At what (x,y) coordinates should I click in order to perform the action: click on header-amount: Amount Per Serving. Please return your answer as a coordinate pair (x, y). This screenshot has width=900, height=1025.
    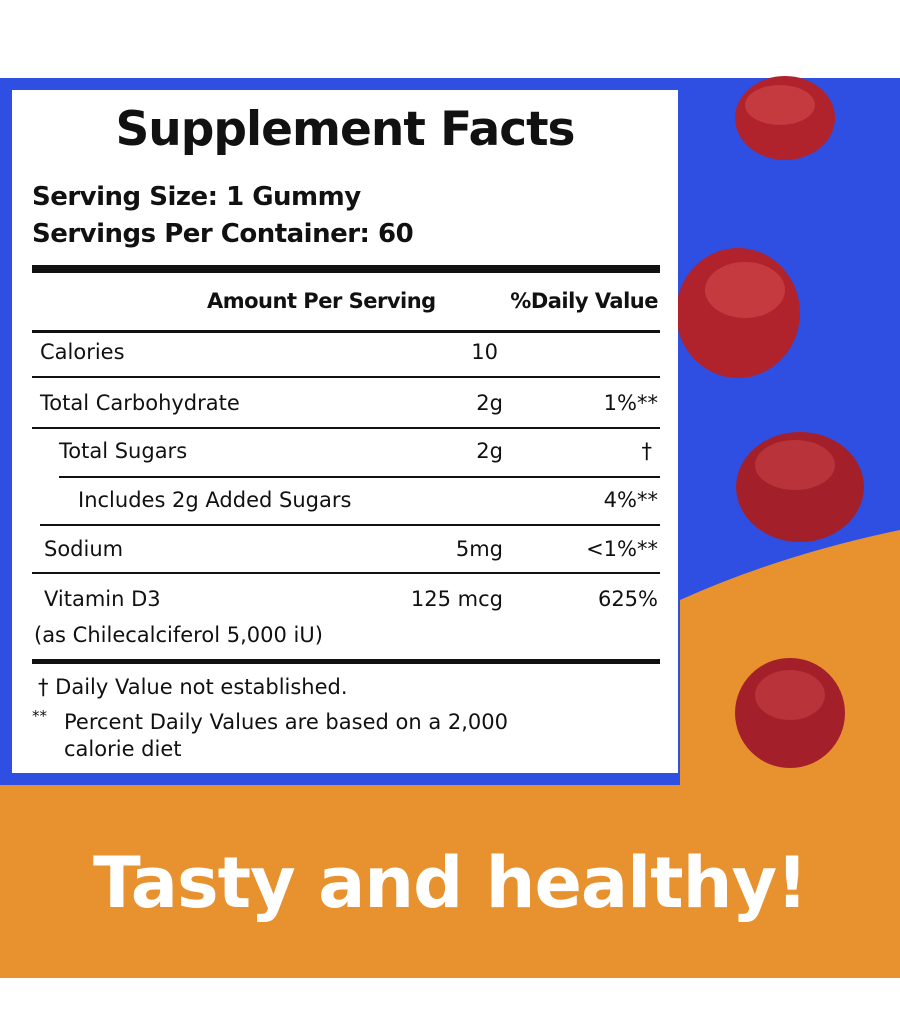
    Looking at the image, I should click on (321, 301).